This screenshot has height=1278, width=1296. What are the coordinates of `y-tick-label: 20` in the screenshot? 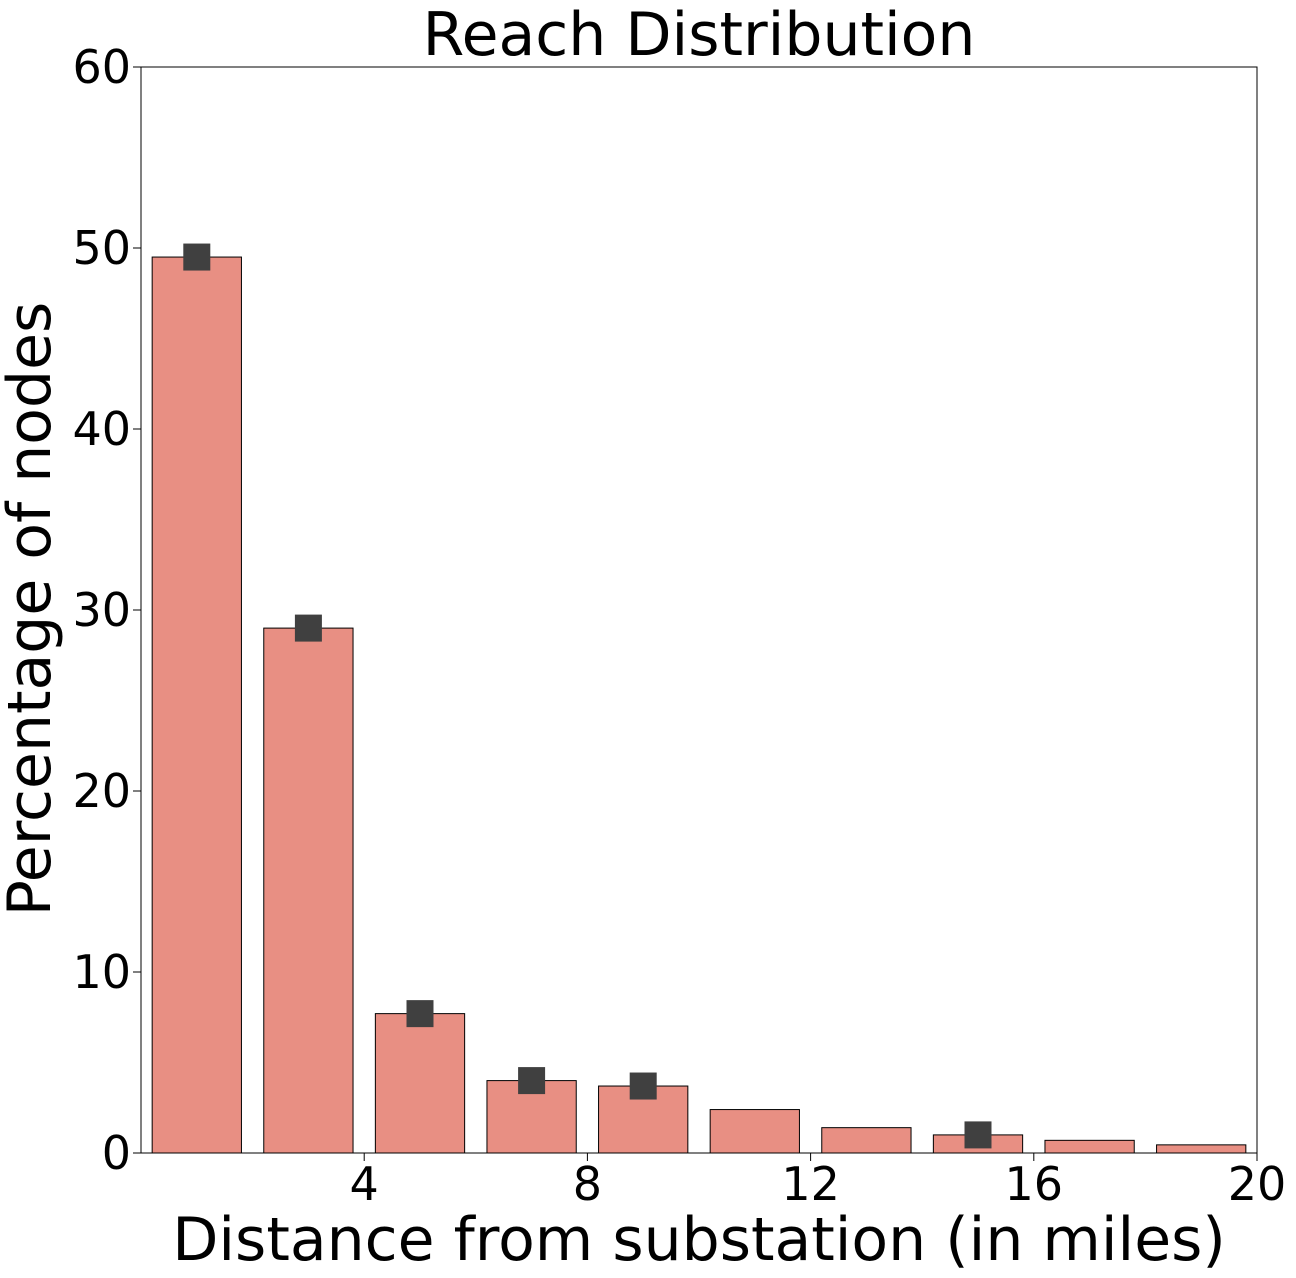 It's located at (101, 791).